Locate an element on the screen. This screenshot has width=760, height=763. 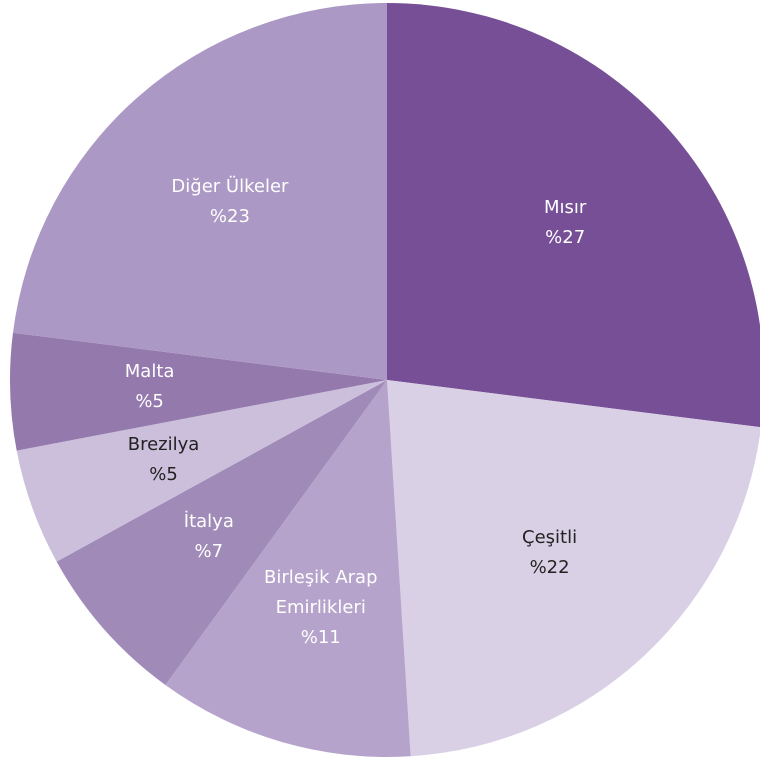
slice-value: %27 is located at coordinates (565, 237).